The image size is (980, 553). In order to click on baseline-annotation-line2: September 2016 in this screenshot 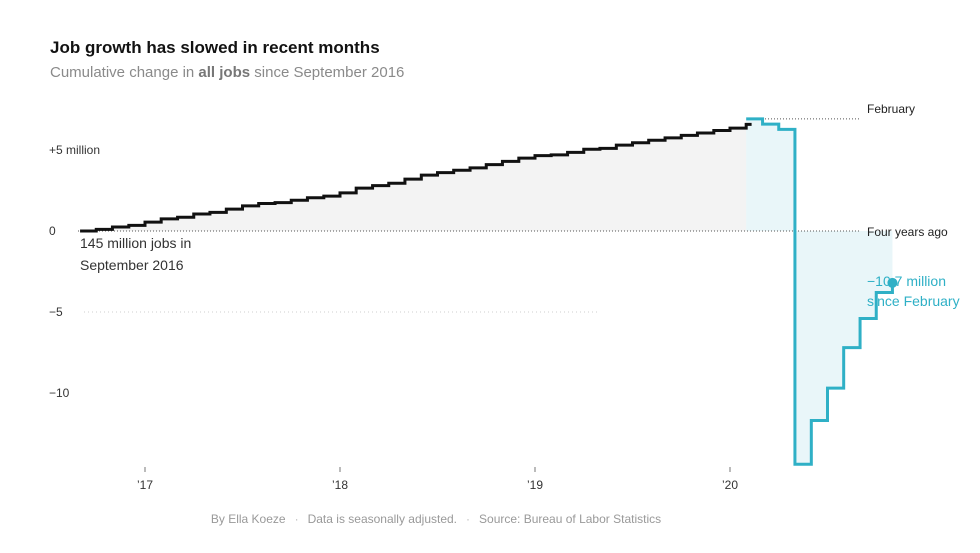, I will do `click(132, 265)`.